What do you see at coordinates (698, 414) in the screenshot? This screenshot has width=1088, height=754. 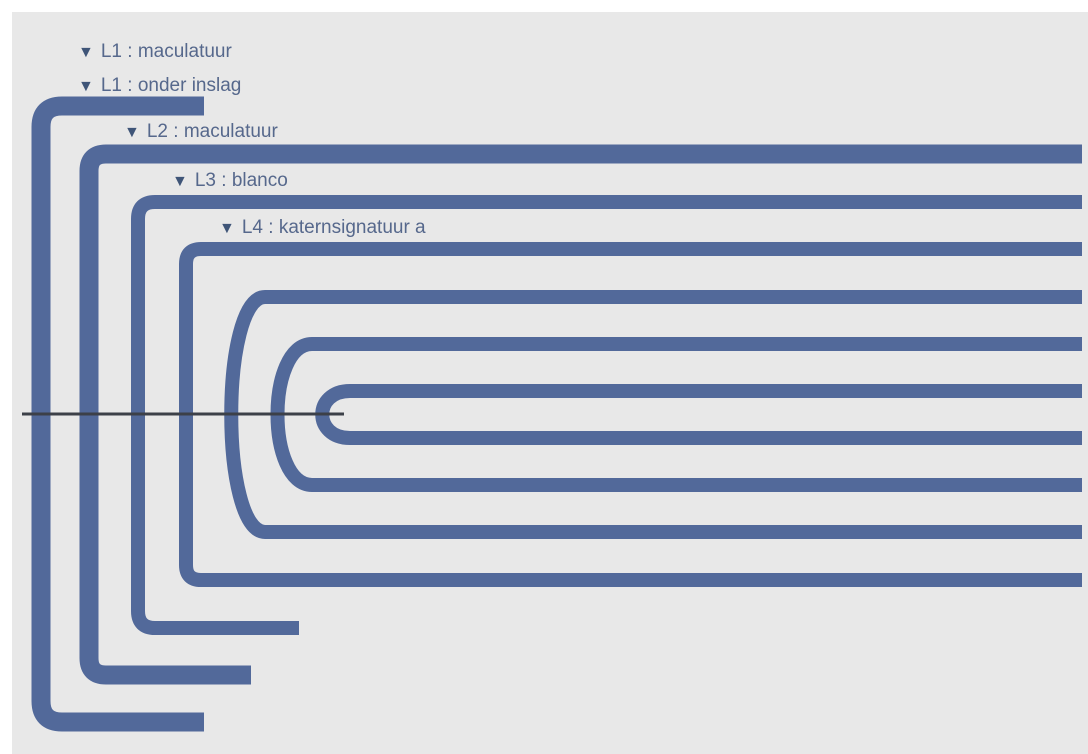 I see `sheet-inner-3-centre` at bounding box center [698, 414].